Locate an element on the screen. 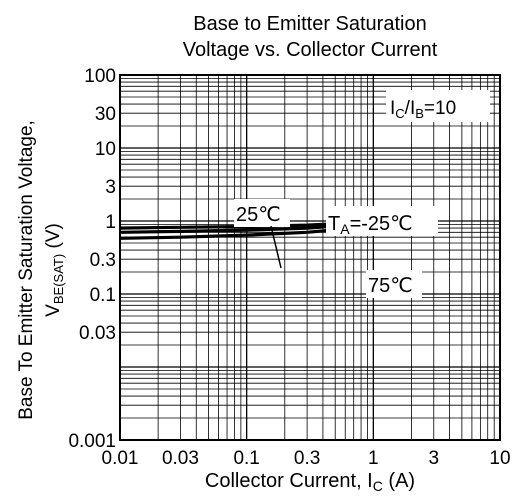 This screenshot has height=496, width=514. x-tick-label: 0.1 is located at coordinates (246, 458).